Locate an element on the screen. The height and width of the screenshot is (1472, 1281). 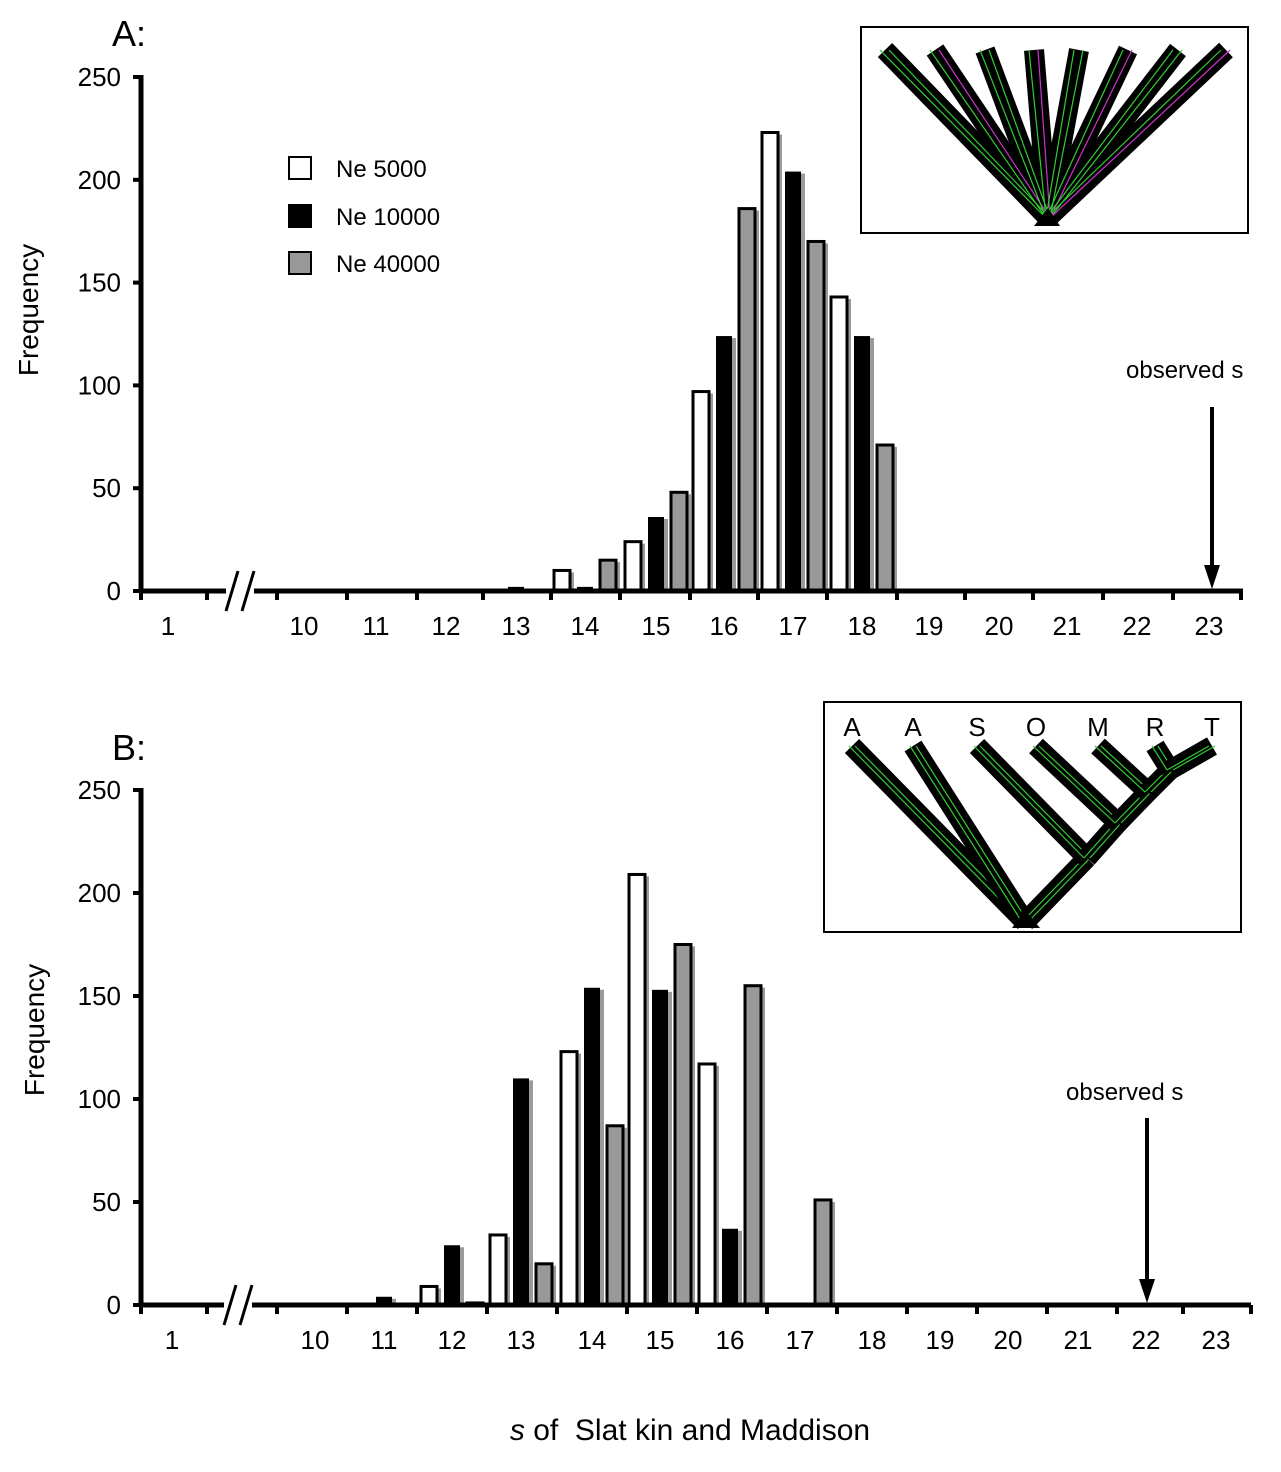
legend-swatch-ne10000 is located at coordinates (300, 216).